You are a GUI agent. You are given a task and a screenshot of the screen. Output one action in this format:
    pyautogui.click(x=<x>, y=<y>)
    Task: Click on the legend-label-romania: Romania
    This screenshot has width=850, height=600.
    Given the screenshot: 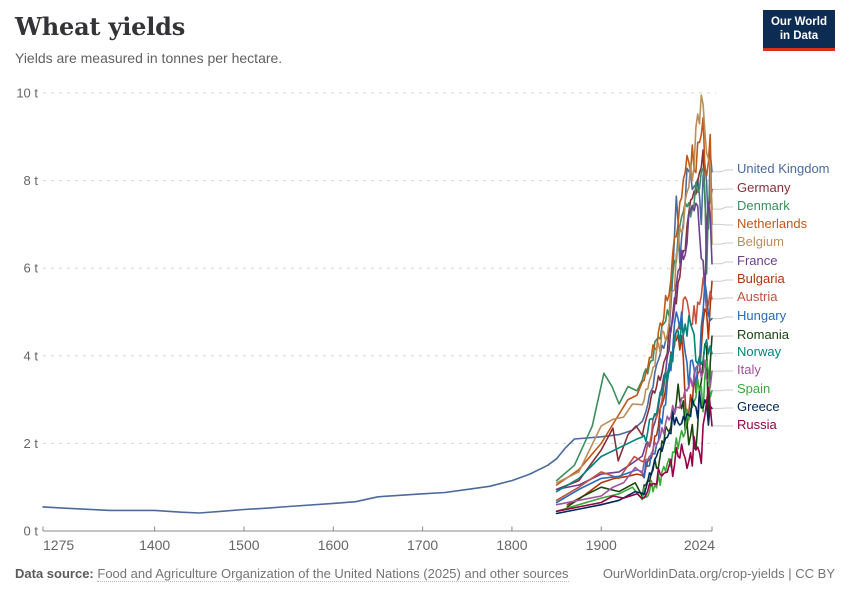 What is the action you would take?
    pyautogui.click(x=763, y=334)
    